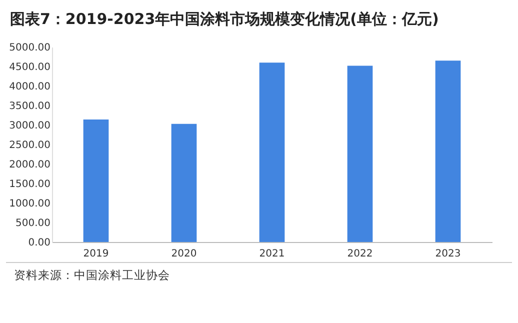 The height and width of the screenshot is (323, 518). What do you see at coordinates (33, 223) in the screenshot?
I see `y-tick-label: 500.00` at bounding box center [33, 223].